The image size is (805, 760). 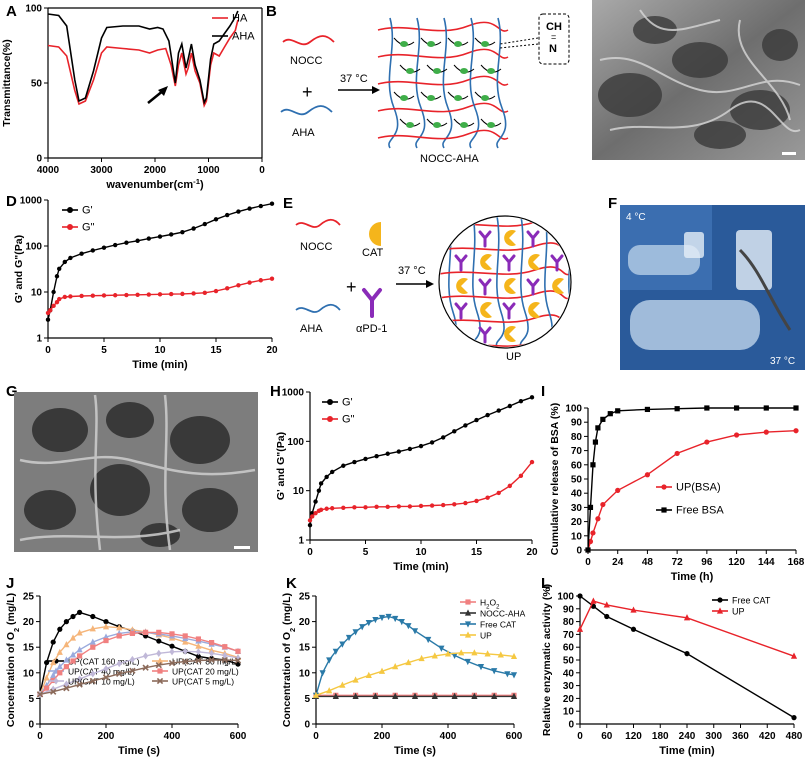 I want to click on x-tick-label: 96, so click(x=707, y=562).